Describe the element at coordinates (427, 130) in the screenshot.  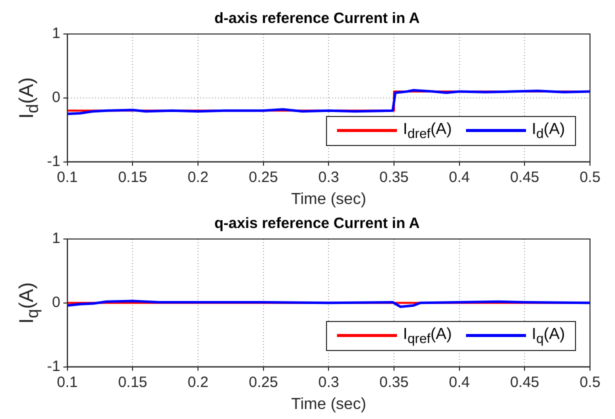
I see `legend-label: I$_{dref}$(A)` at that location.